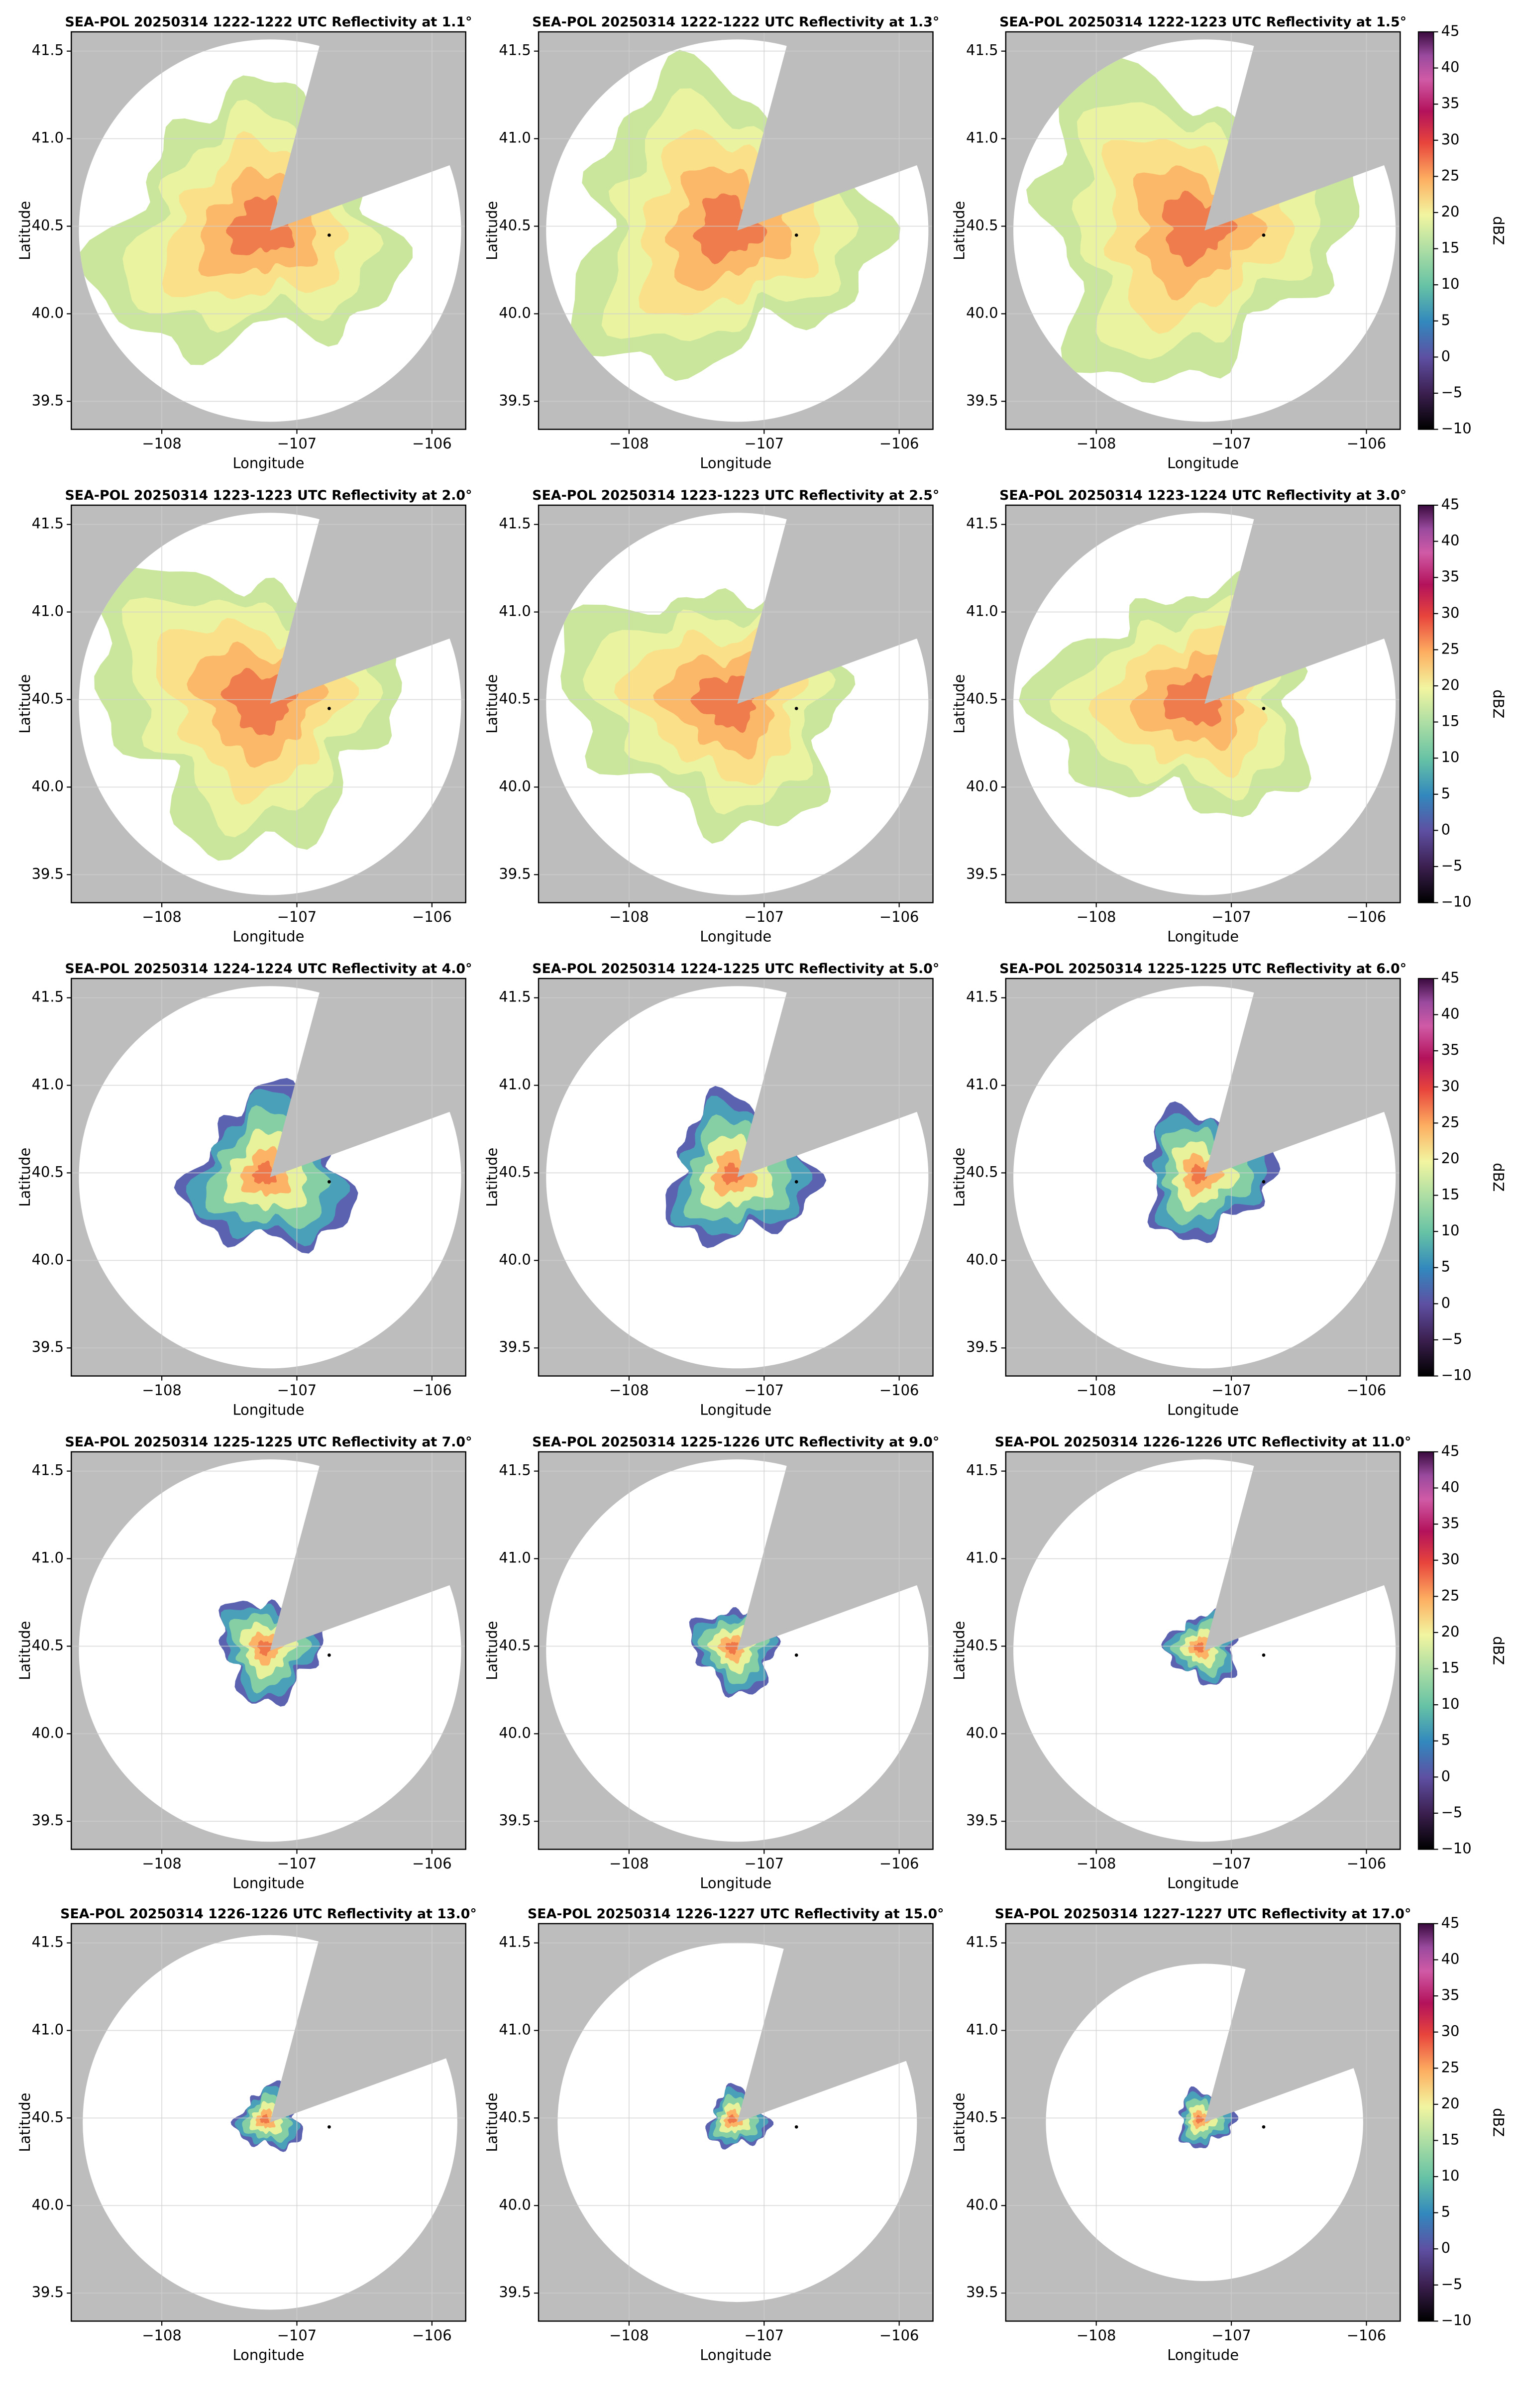 The height and width of the screenshot is (2408, 1517). I want to click on colorbar-tick-label: 10, so click(1451, 1704).